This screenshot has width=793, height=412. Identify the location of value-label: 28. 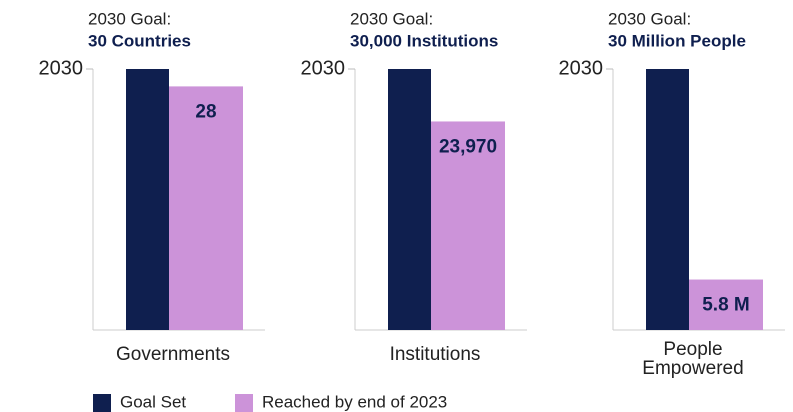
(205, 111).